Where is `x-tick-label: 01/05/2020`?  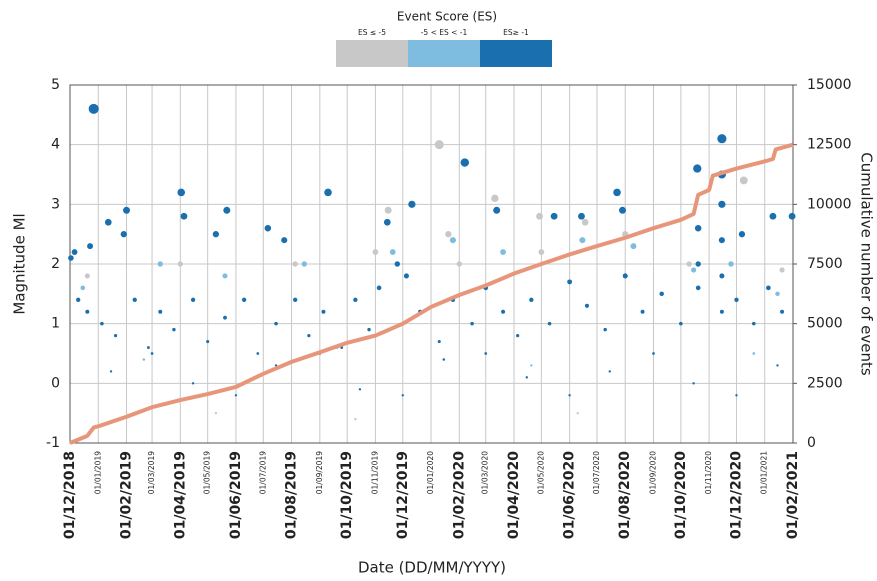
x-tick-label: 01/05/2020 is located at coordinates (540, 472).